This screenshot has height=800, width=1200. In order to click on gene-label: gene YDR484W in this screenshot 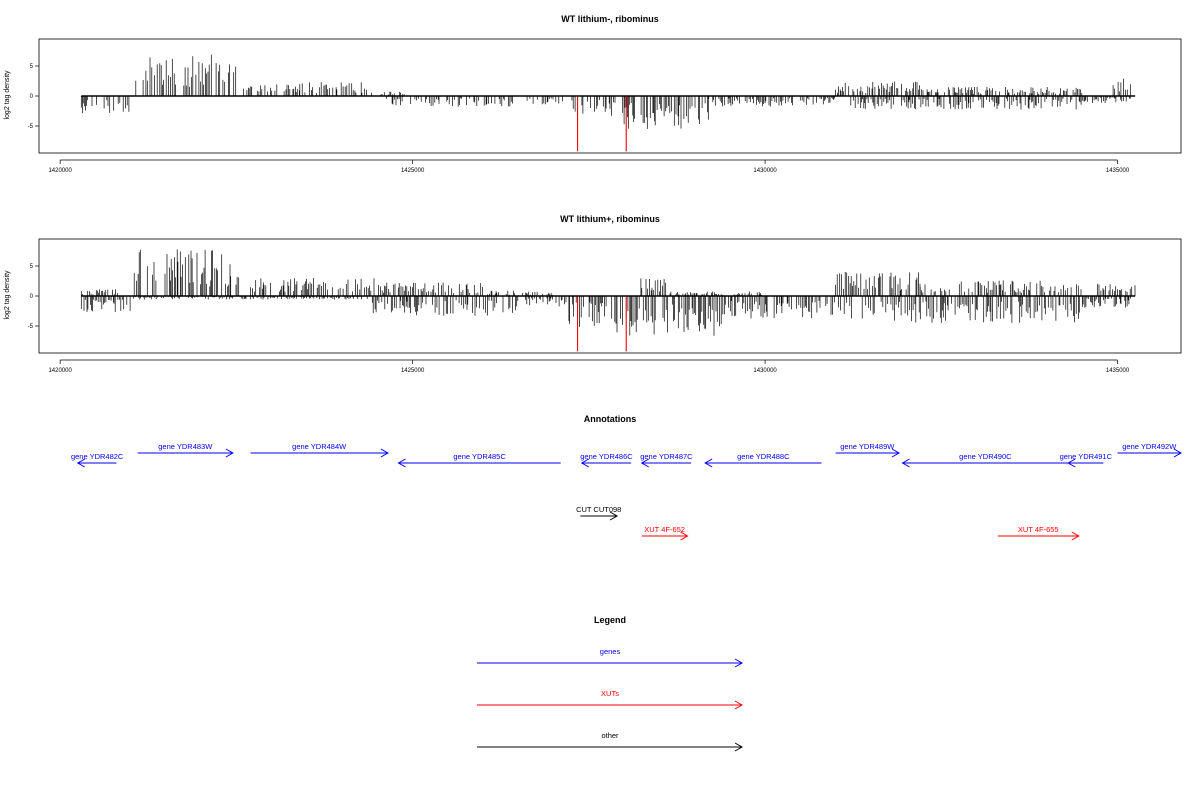, I will do `click(319, 446)`.